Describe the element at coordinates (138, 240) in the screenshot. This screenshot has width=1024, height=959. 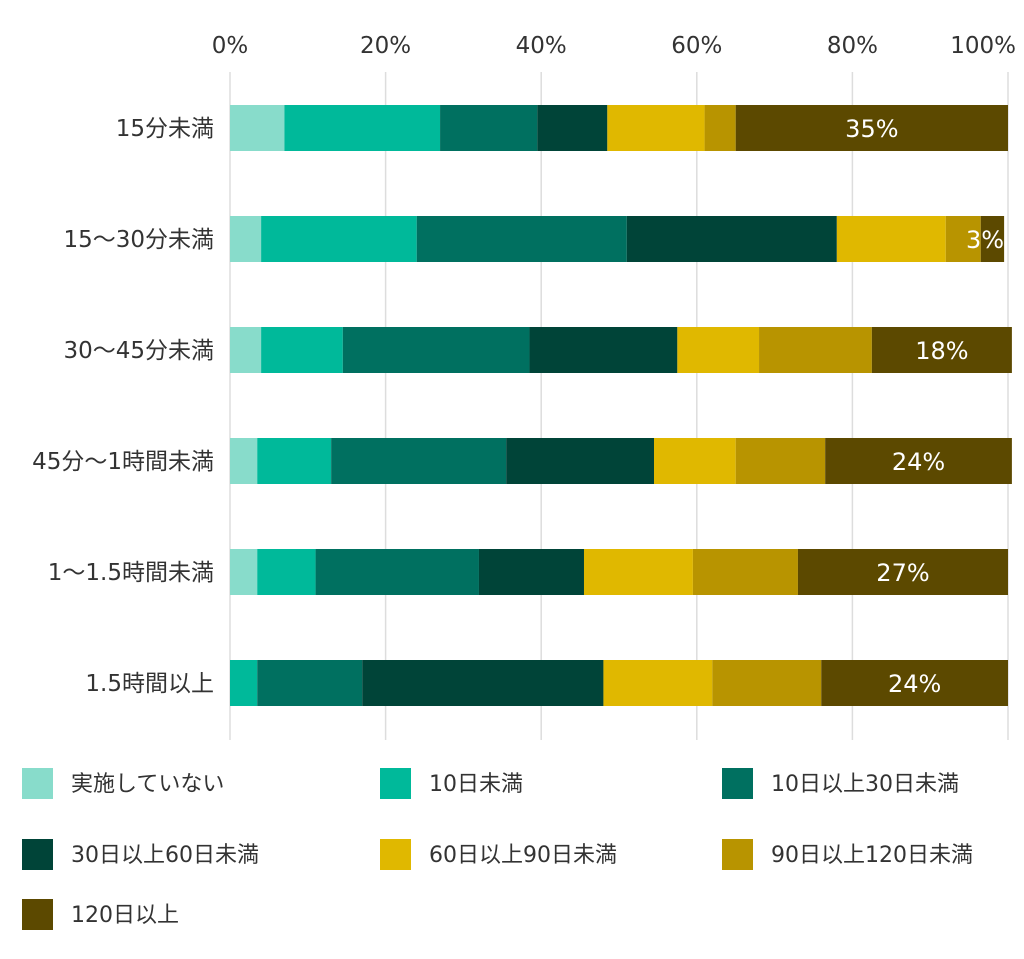
I see `category-label: 15〜30分未満` at that location.